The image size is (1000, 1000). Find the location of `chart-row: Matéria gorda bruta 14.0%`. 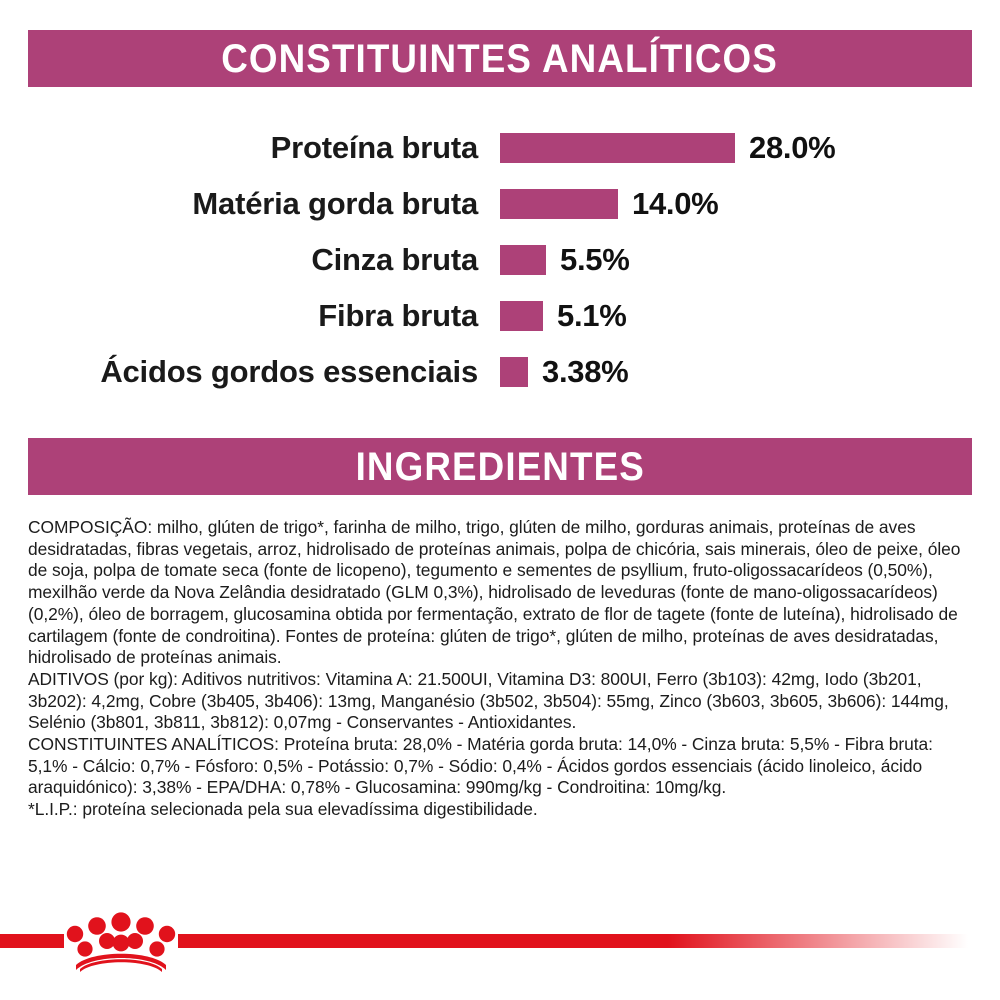

chart-row: Matéria gorda bruta 14.0% is located at coordinates (500, 204).